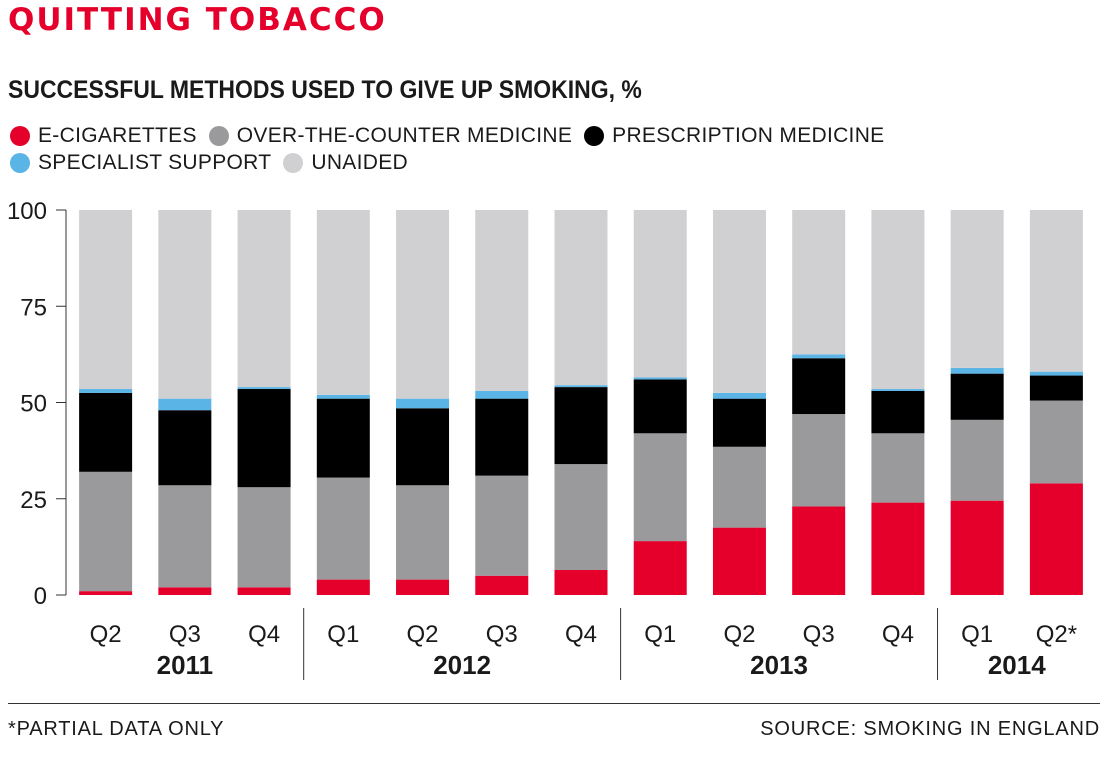 This screenshot has width=1108, height=759. I want to click on legend-item-unaided: UNAIDED, so click(345, 163).